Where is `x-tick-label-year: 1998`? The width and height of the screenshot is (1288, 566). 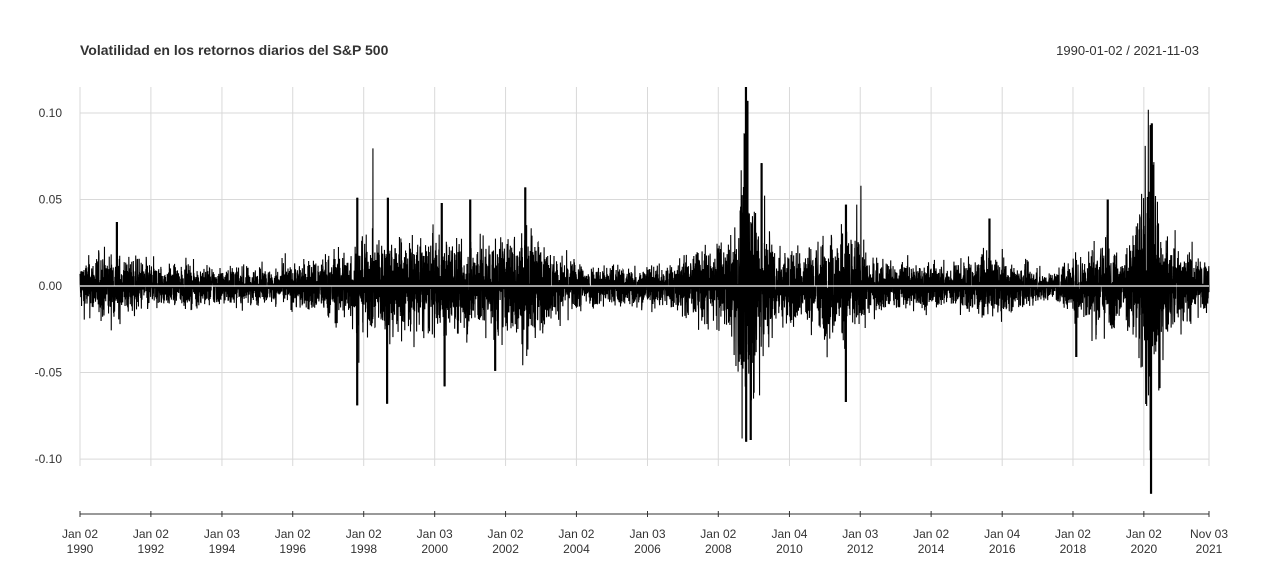 x-tick-label-year: 1998 is located at coordinates (363, 549).